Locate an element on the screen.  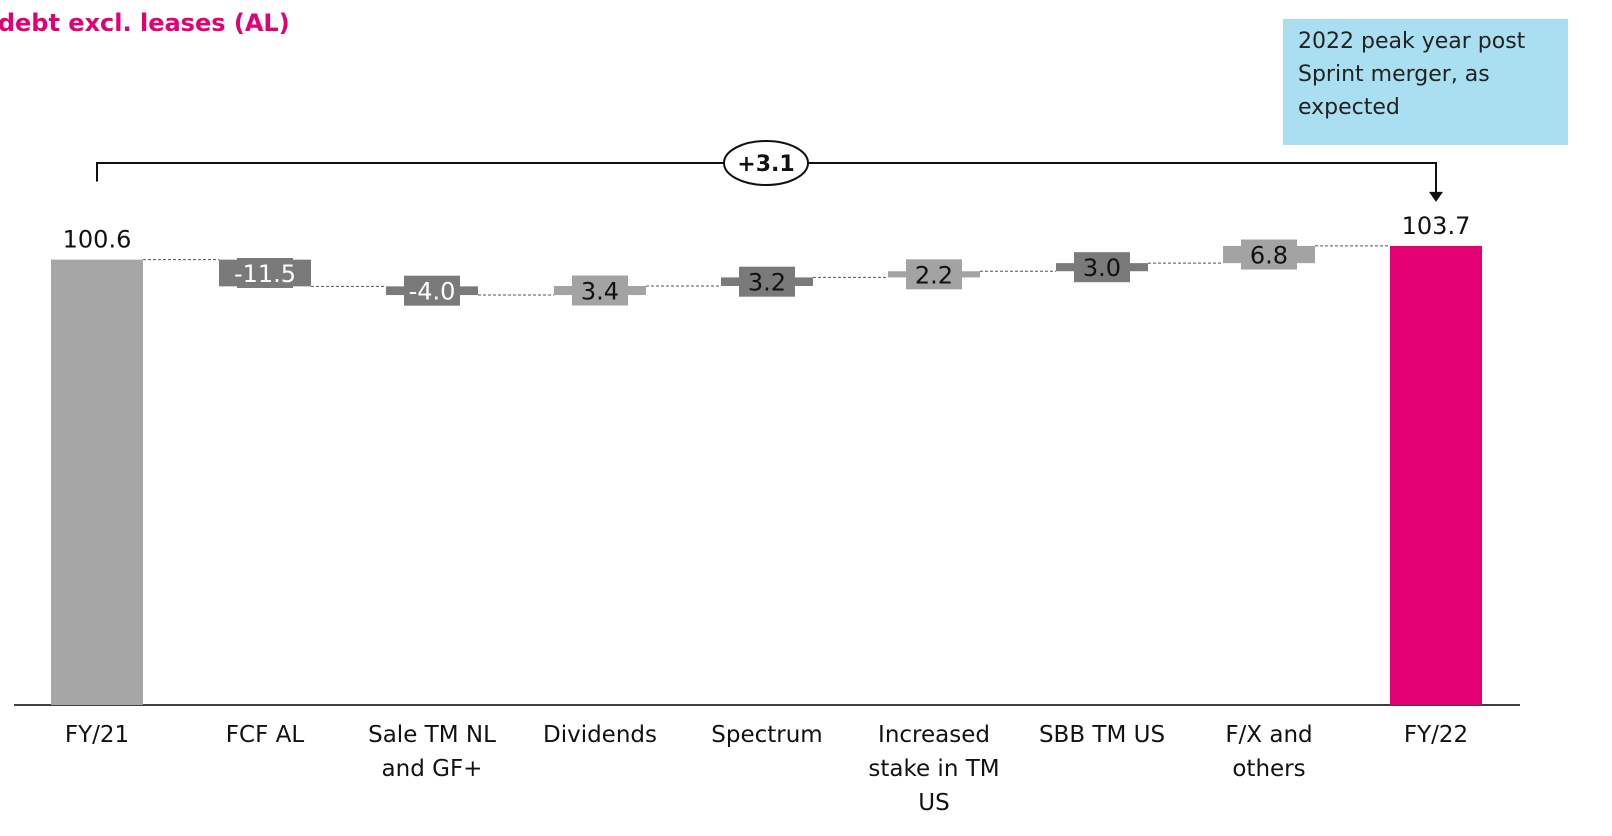
value-labels: -11.5 -4.0 3.4 3.2 2.2 3.0 6.8 100.6 103.7 is located at coordinates (767, 259).